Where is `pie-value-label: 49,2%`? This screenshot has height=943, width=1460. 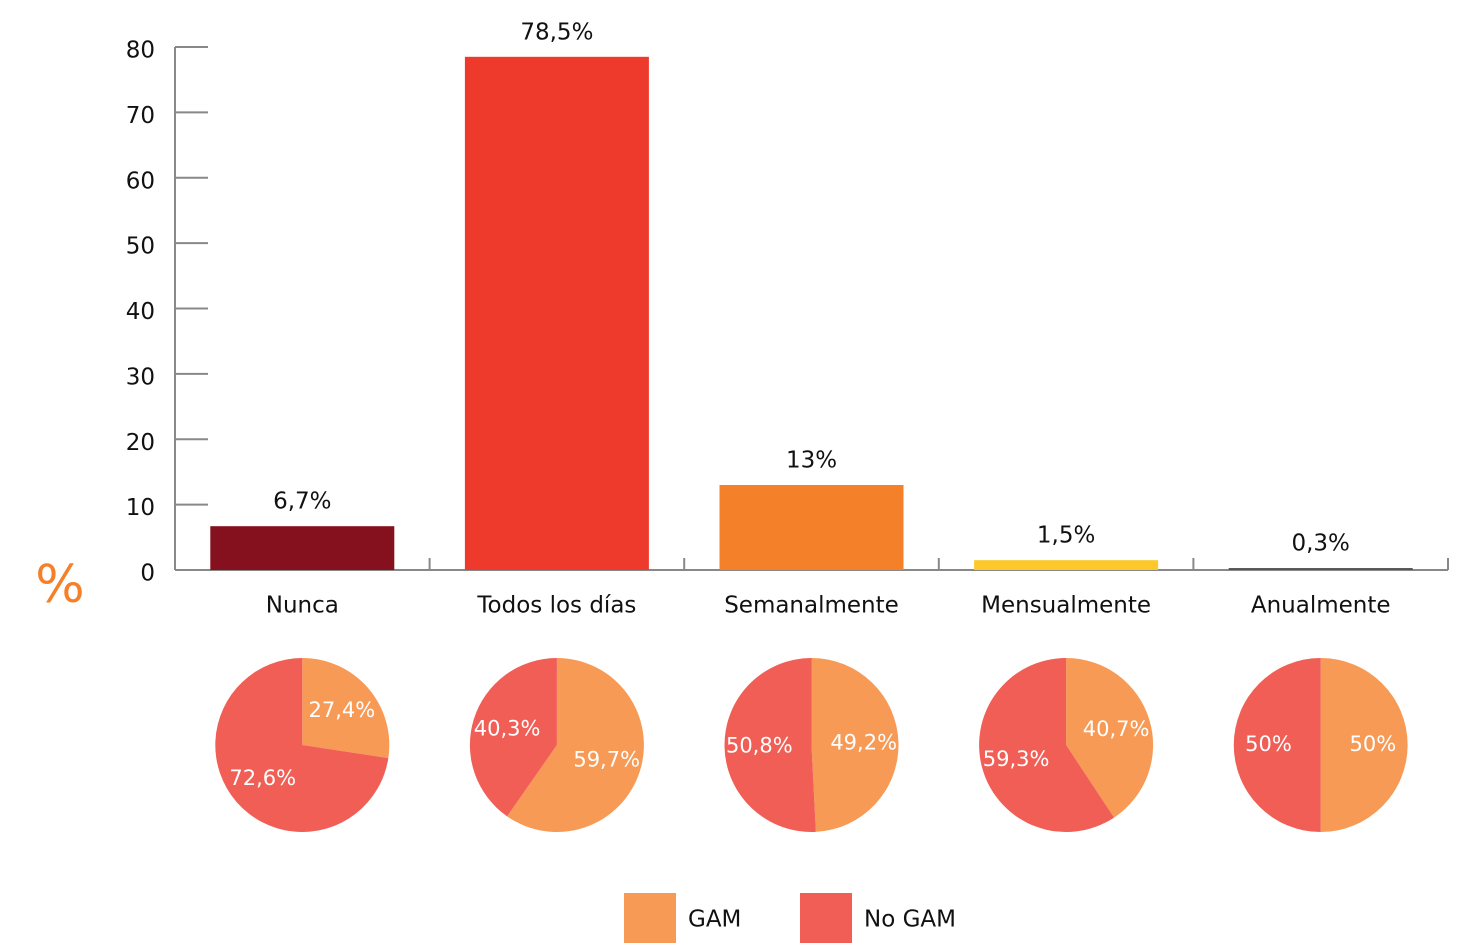 pie-value-label: 49,2% is located at coordinates (863, 743).